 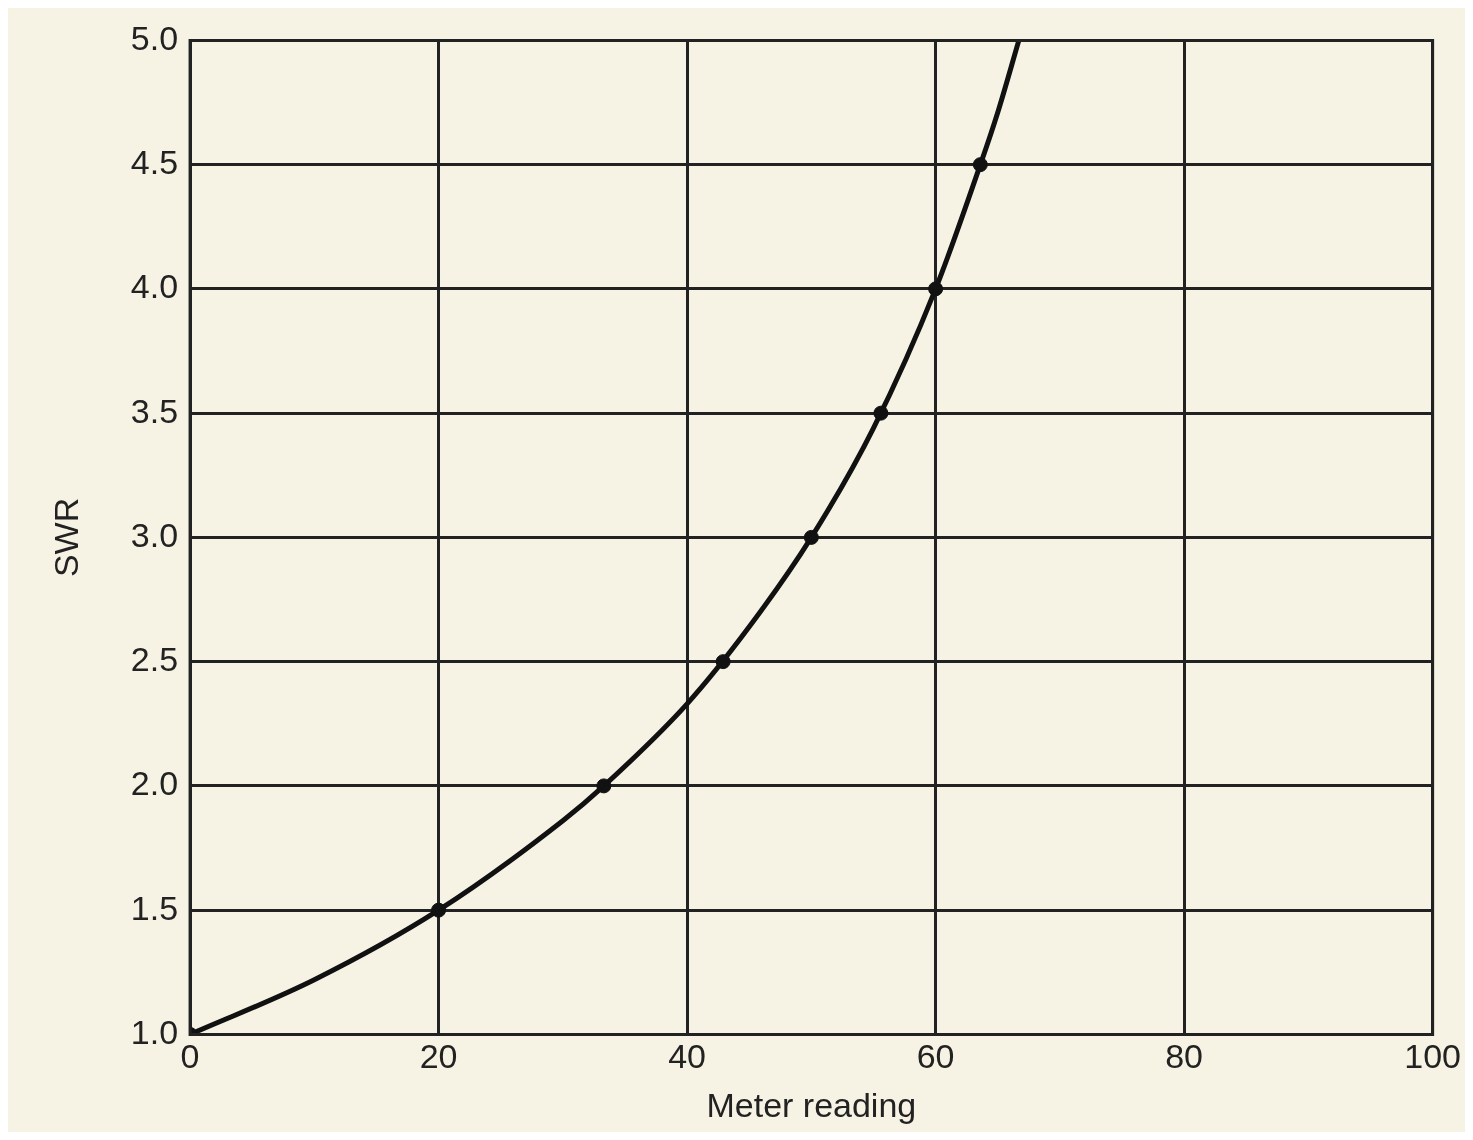 What do you see at coordinates (1432, 1056) in the screenshot?
I see `x-tick-label: 100` at bounding box center [1432, 1056].